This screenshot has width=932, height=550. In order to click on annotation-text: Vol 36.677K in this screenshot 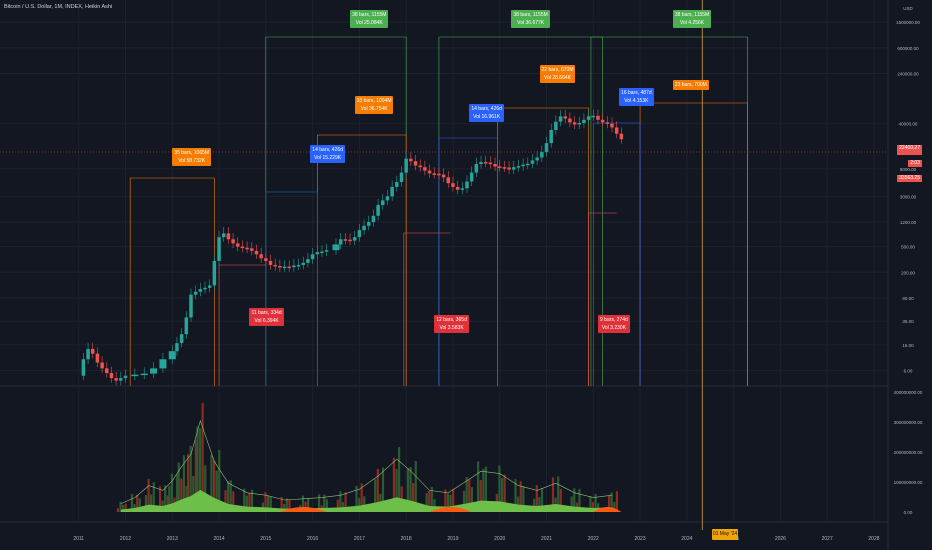, I will do `click(531, 23)`.